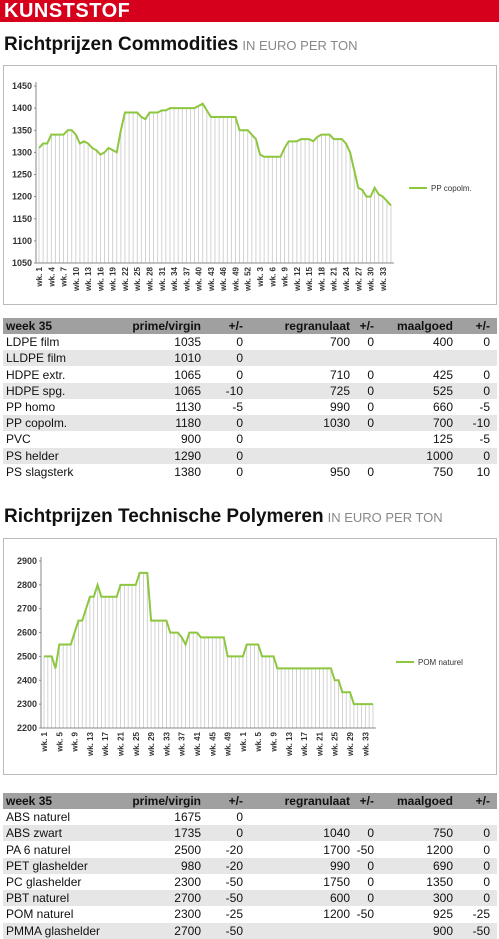 The width and height of the screenshot is (499, 939). I want to click on column-header: maalgoed, so click(424, 326).